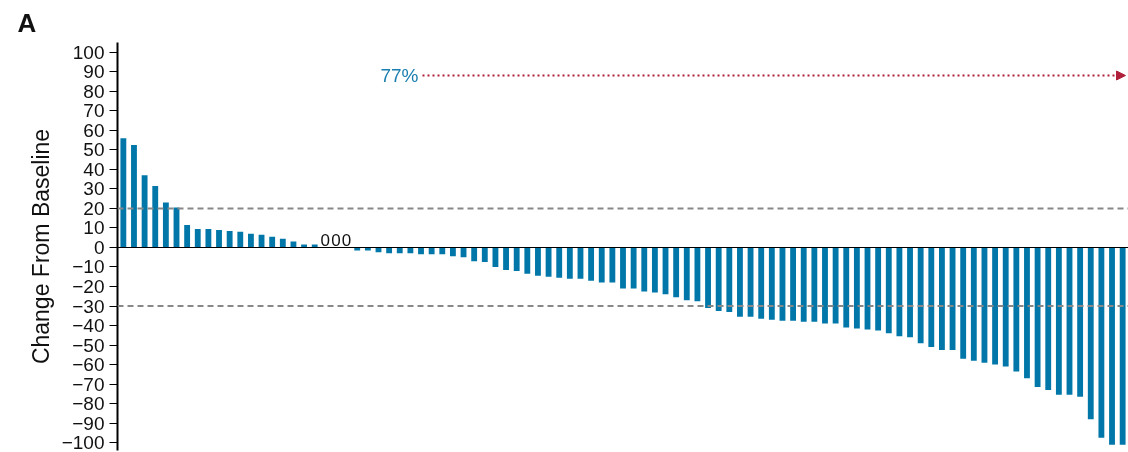  What do you see at coordinates (88, 326) in the screenshot?
I see `y-tick-label: −40` at bounding box center [88, 326].